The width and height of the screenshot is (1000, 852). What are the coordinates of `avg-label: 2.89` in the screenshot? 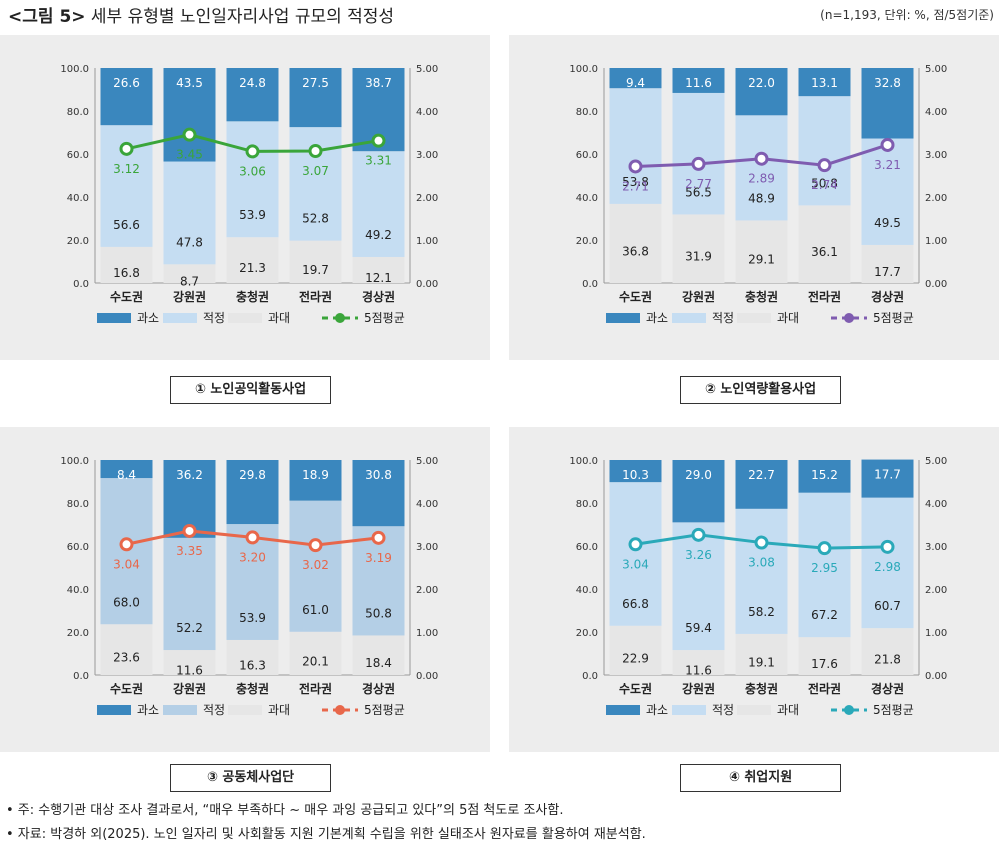 It's located at (761, 179).